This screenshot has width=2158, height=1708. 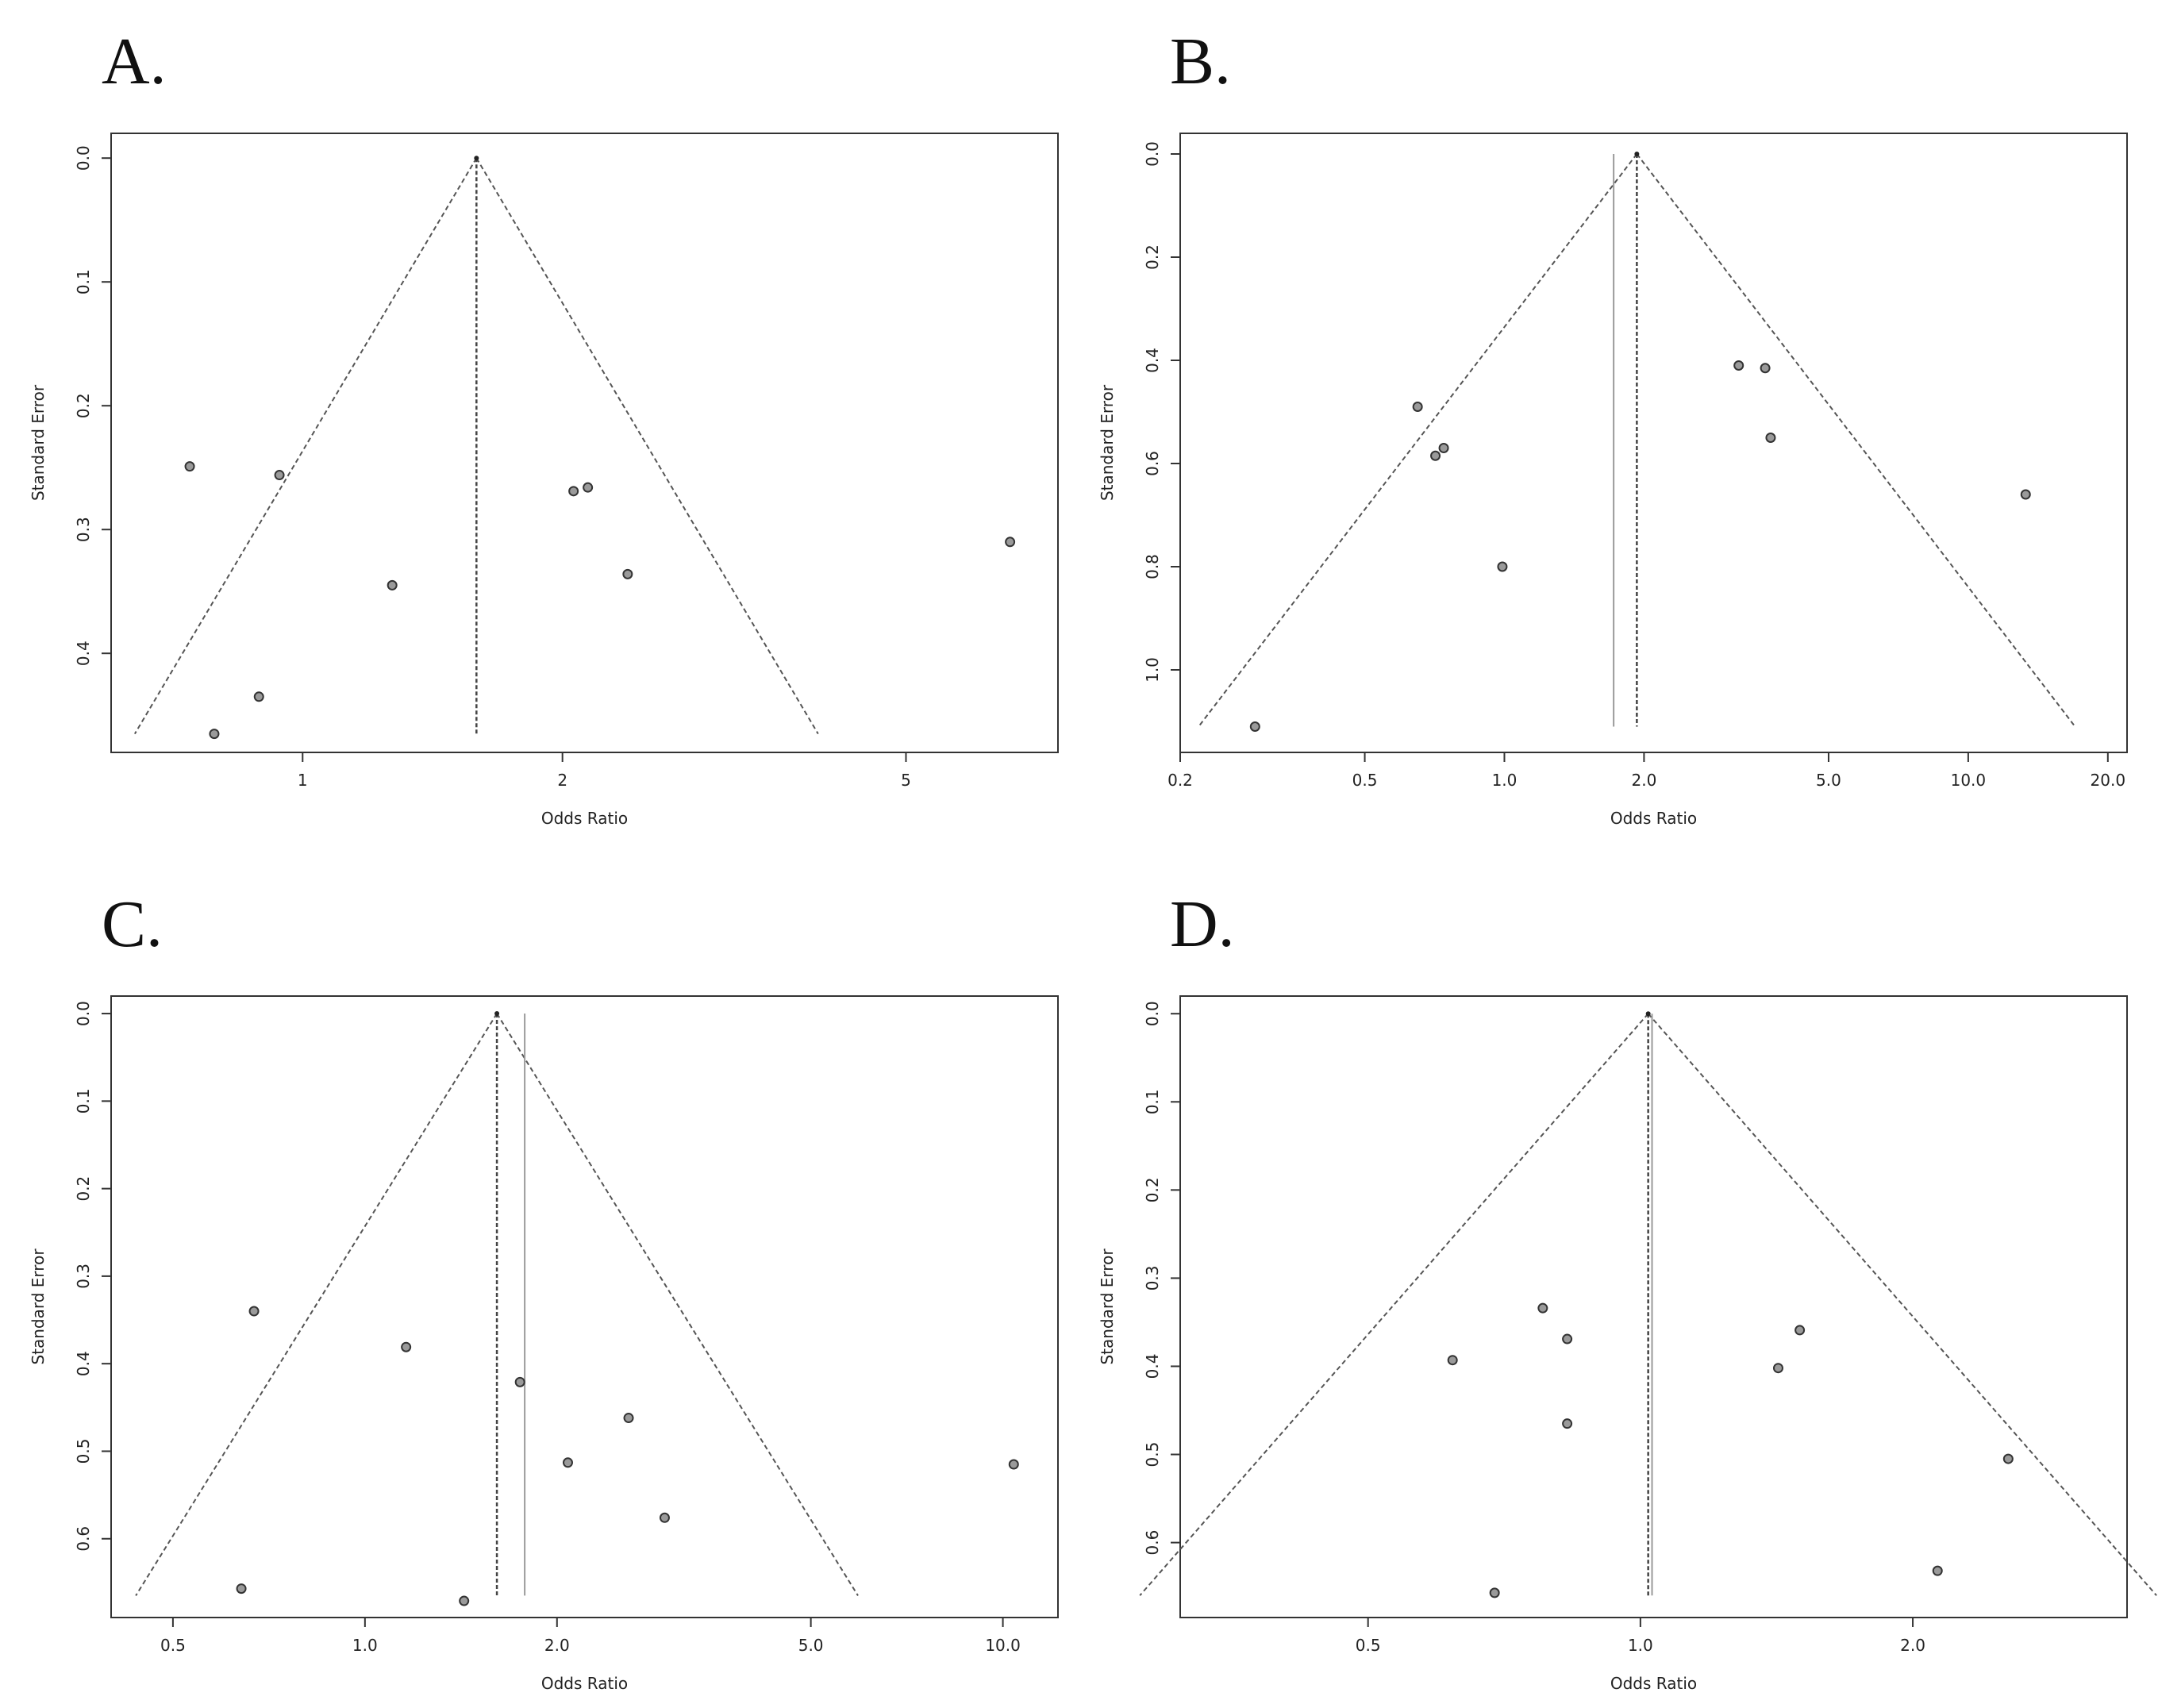 I want to click on panel-letter: B., so click(x=1200, y=61).